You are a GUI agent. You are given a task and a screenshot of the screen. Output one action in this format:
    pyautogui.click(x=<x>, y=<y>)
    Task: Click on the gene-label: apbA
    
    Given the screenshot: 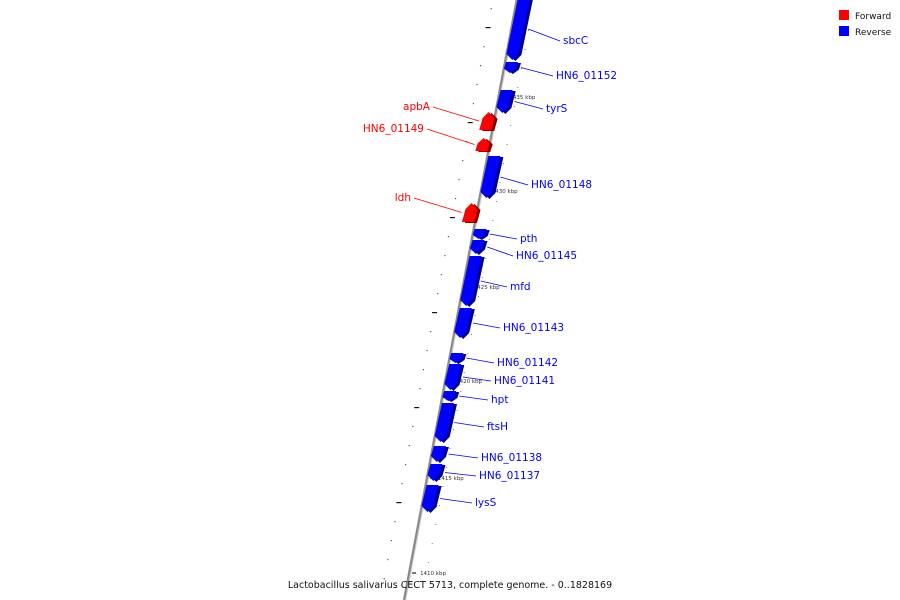 What is the action you would take?
    pyautogui.click(x=417, y=107)
    